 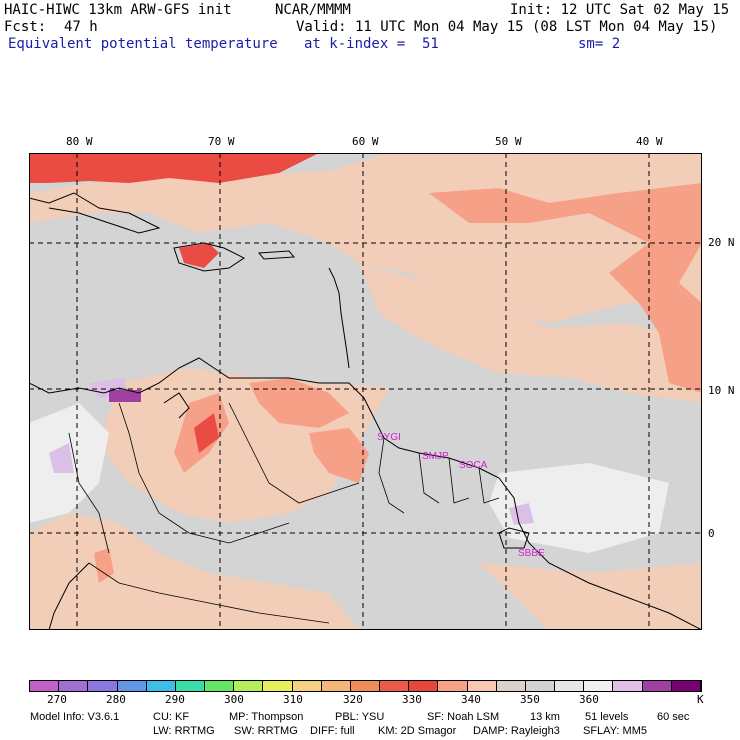 What do you see at coordinates (291, 451) in the screenshot?
I see `theta-e-360-region` at bounding box center [291, 451].